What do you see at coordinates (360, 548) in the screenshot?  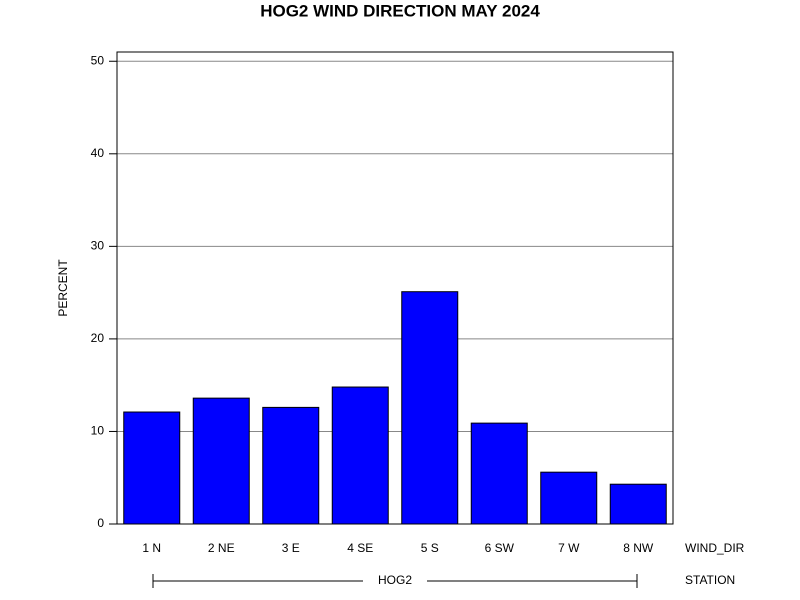 I see `x-tick-label: 4 SE` at bounding box center [360, 548].